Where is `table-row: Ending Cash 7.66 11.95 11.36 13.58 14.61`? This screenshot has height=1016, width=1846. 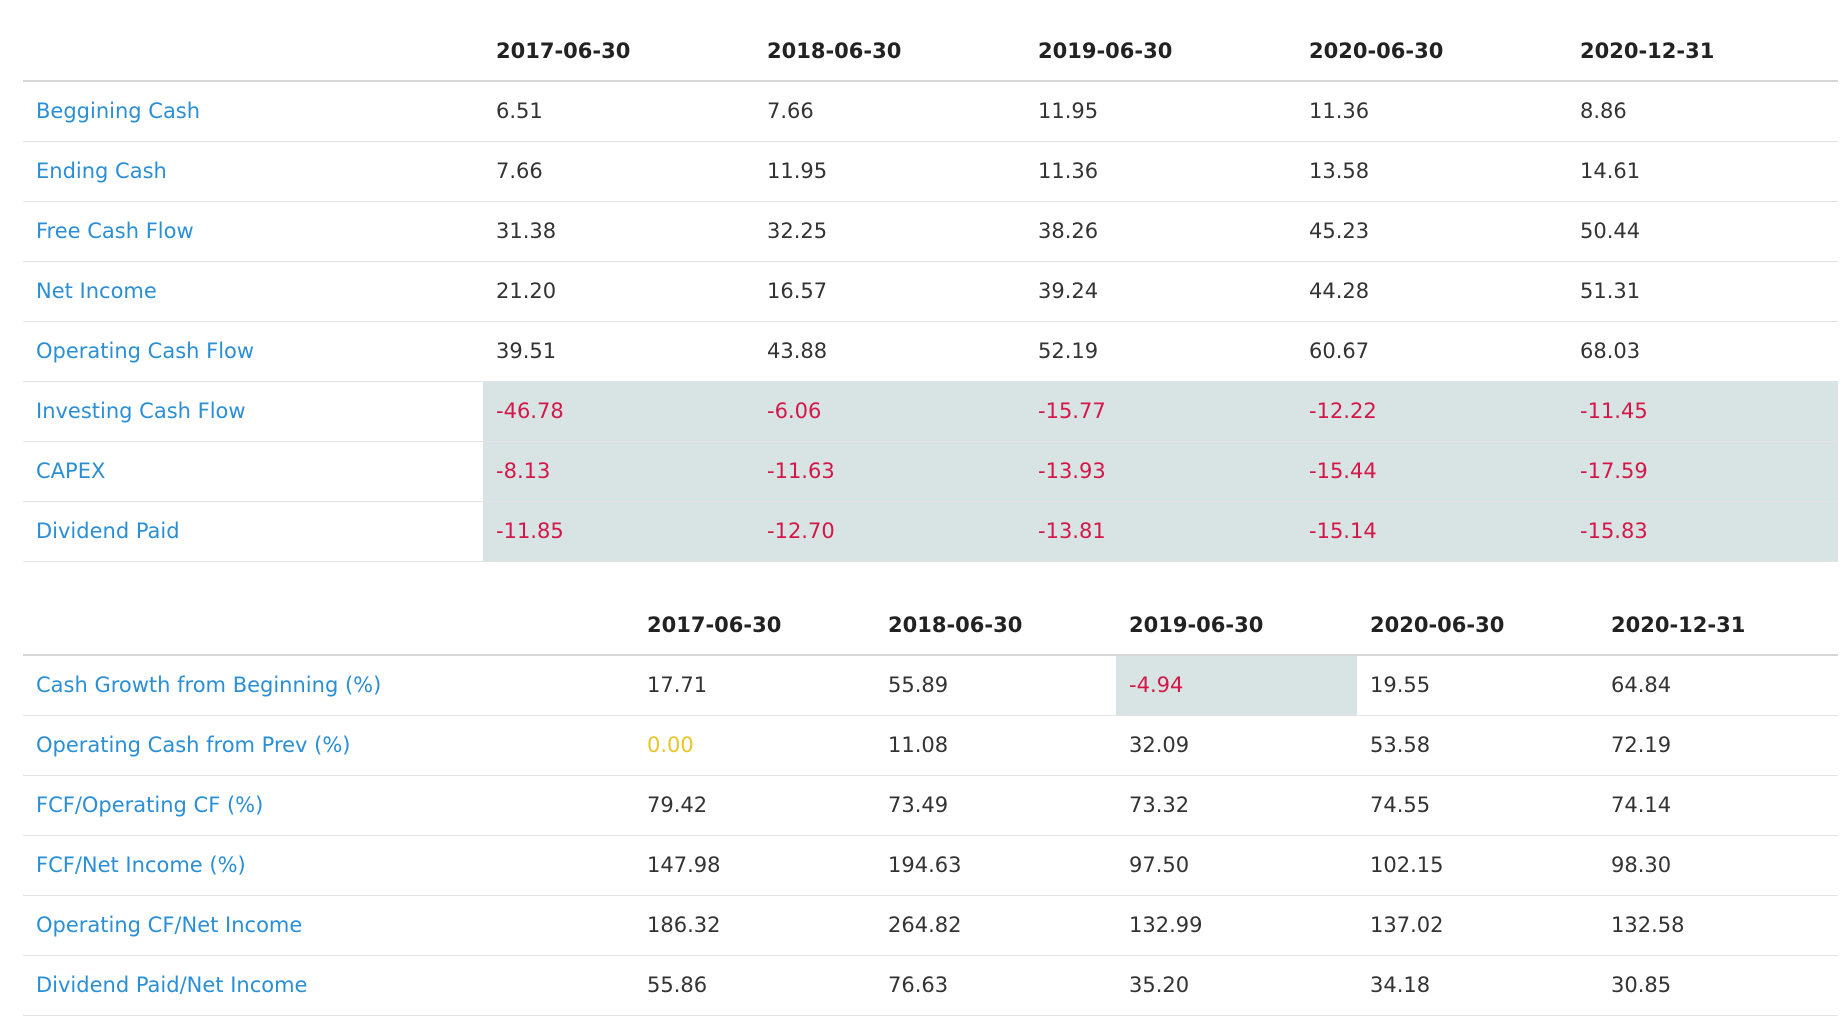 table-row: Ending Cash 7.66 11.95 11.36 13.58 14.61 is located at coordinates (930, 171).